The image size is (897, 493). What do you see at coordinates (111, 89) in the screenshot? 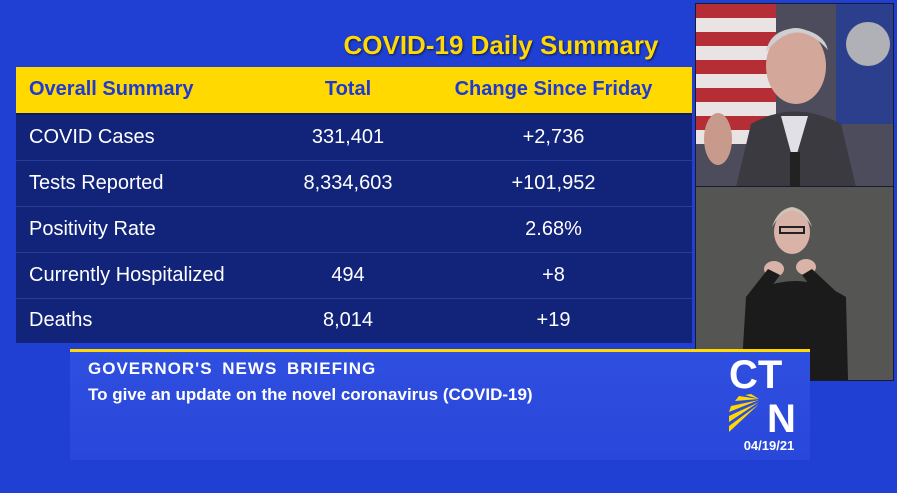
I see `header-overall-summary: Overall Summary` at bounding box center [111, 89].